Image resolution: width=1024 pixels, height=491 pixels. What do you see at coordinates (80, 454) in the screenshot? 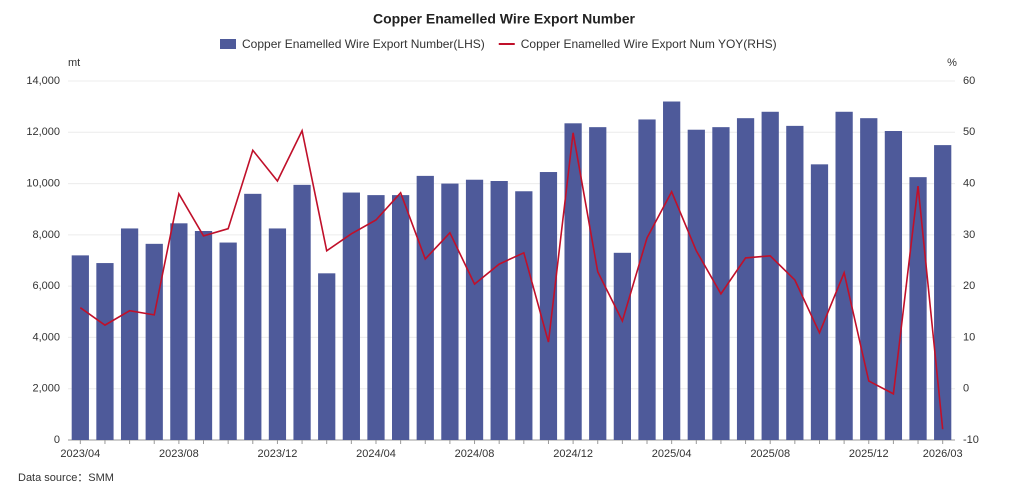
I see `x-tick-label: 2023/04` at bounding box center [80, 454].